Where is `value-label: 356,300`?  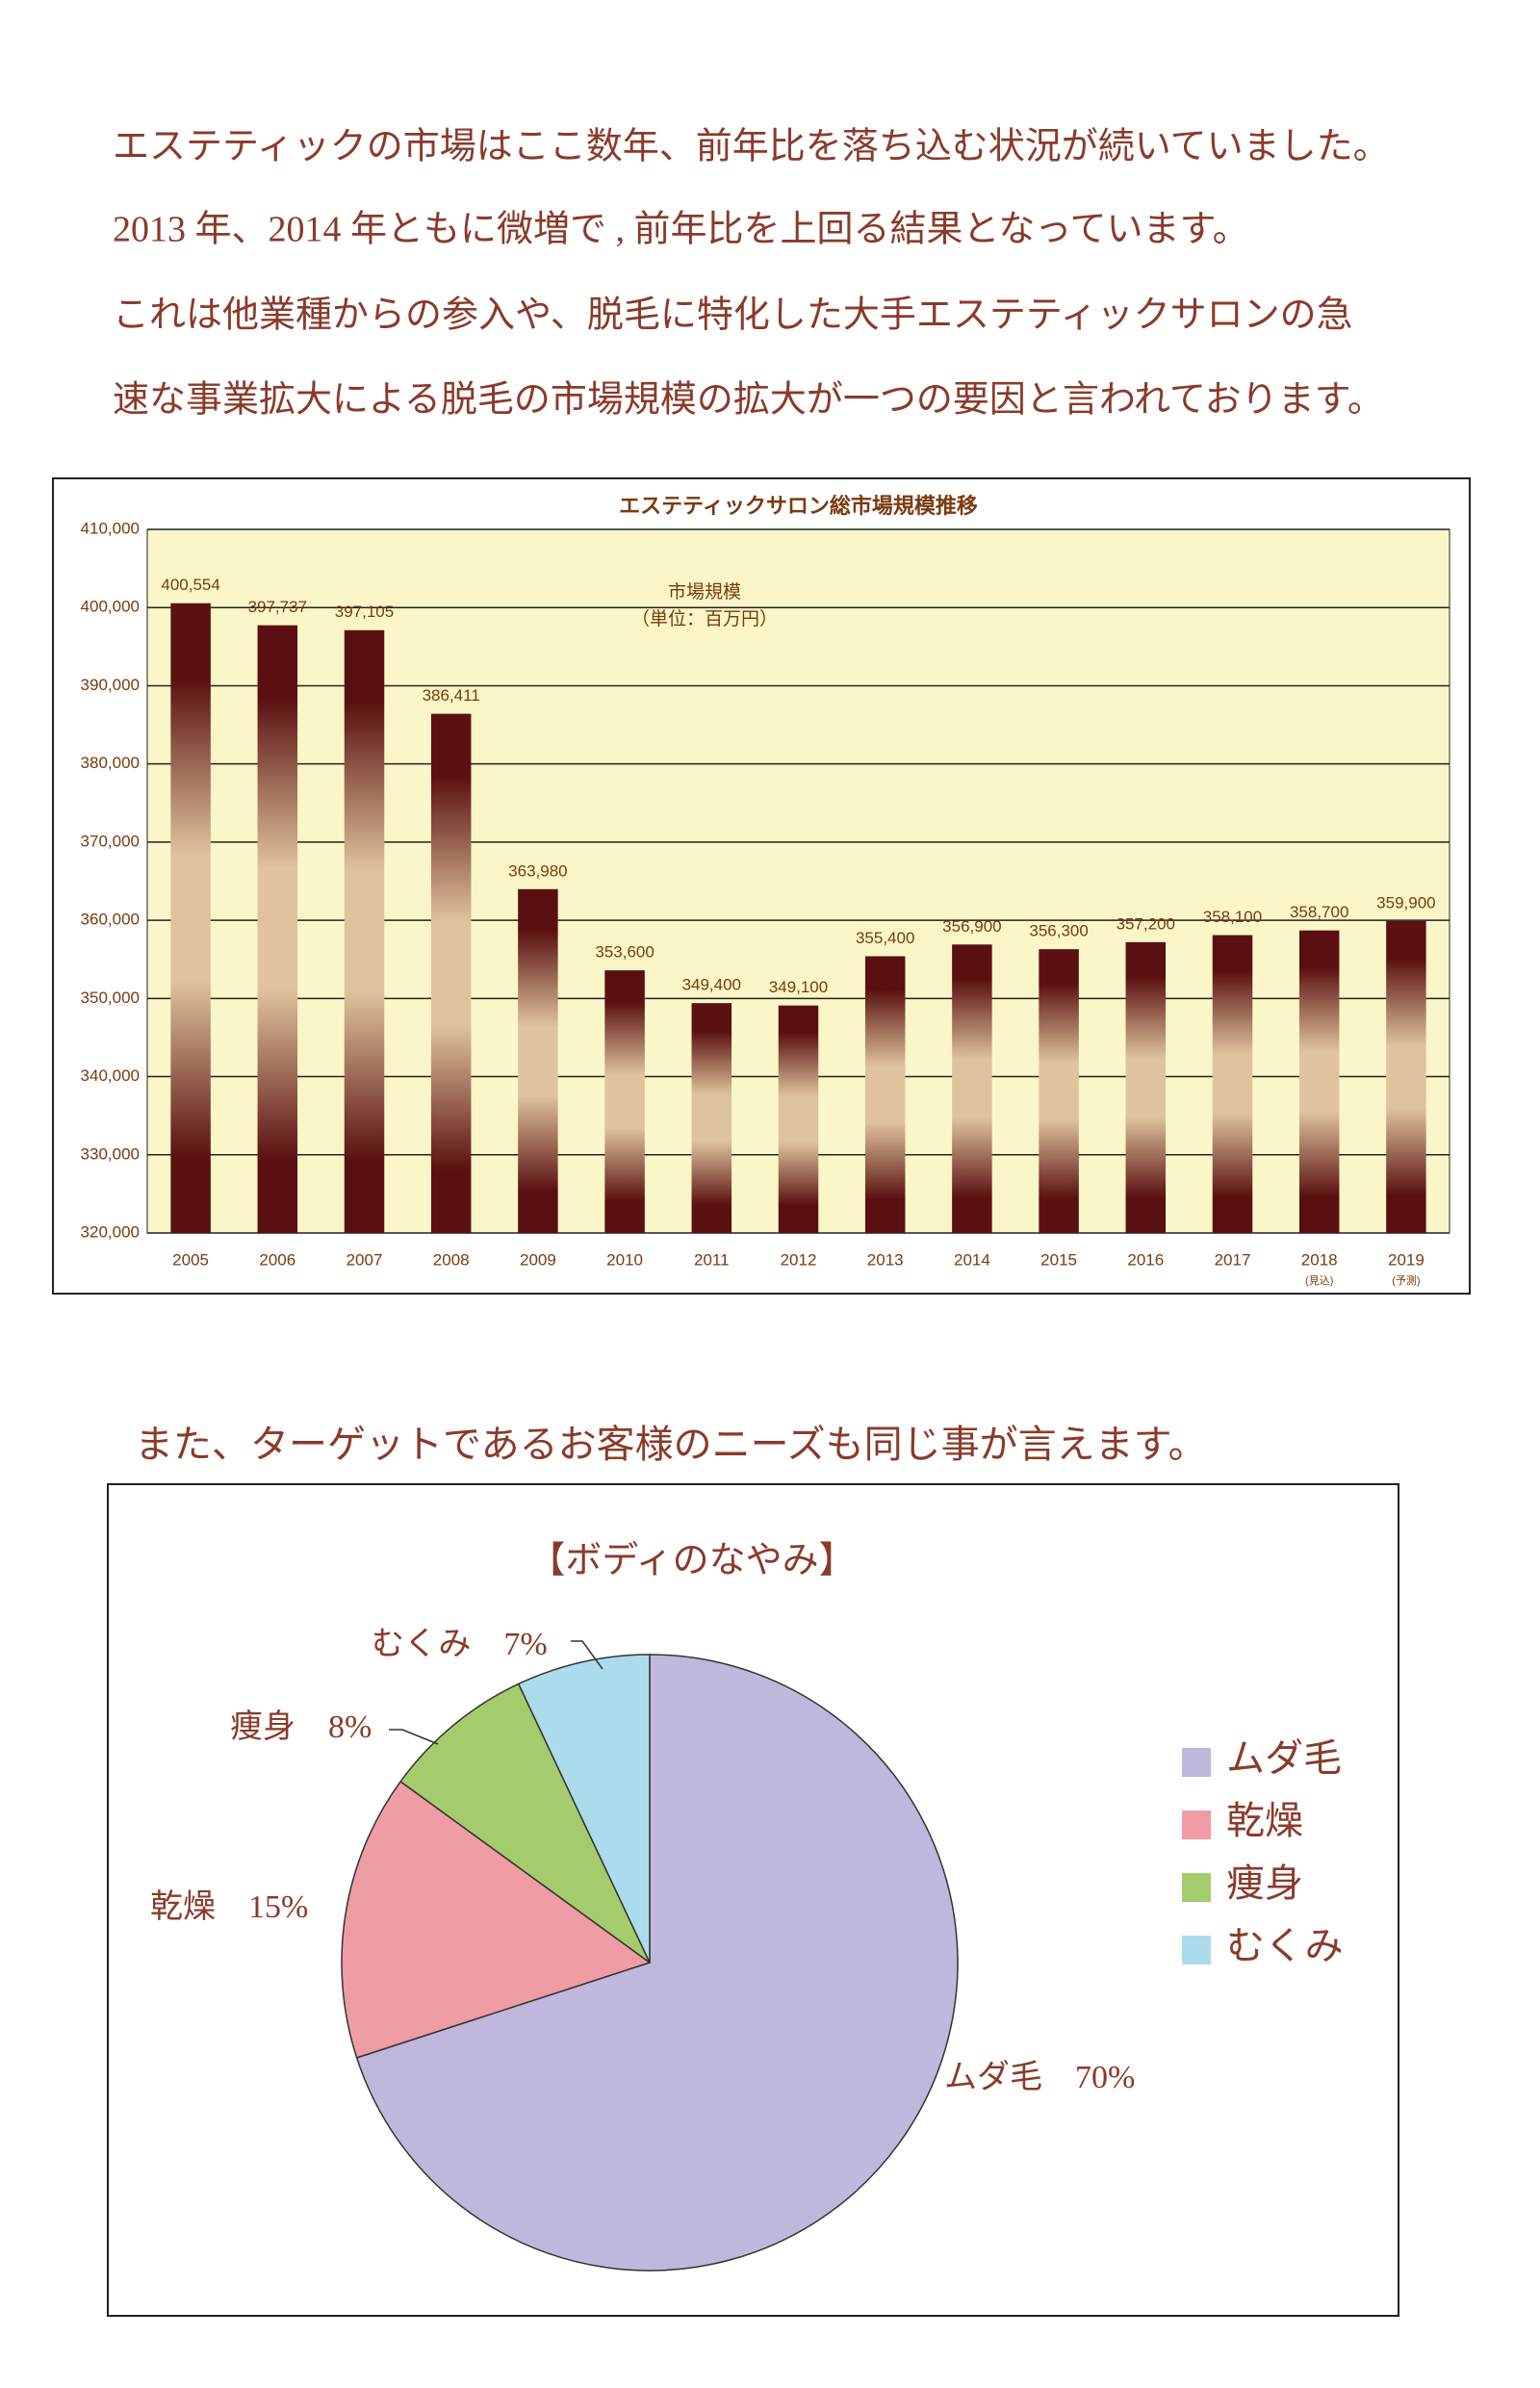 value-label: 356,300 is located at coordinates (1058, 931).